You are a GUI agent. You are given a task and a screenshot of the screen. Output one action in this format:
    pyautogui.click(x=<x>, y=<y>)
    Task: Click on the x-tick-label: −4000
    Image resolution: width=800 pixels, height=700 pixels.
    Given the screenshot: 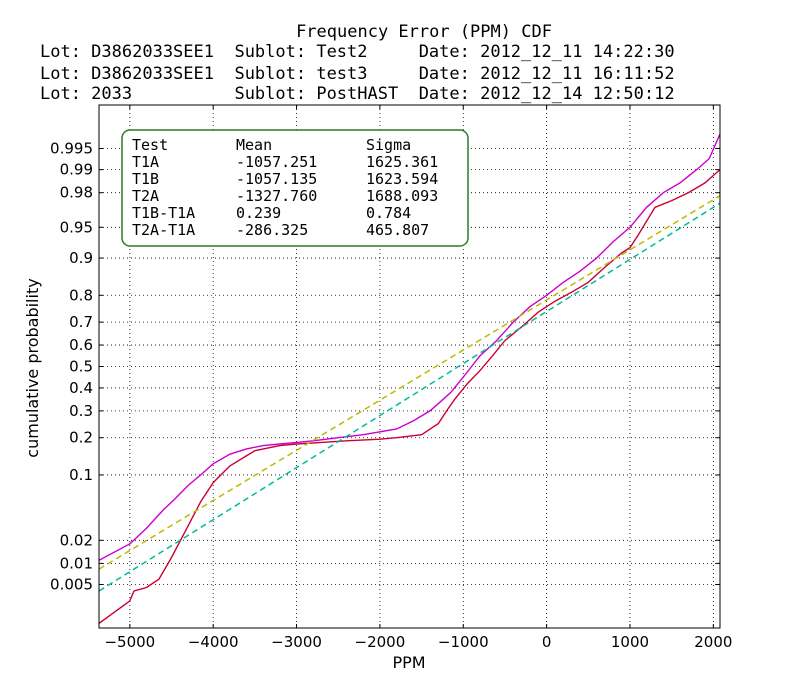 What is the action you would take?
    pyautogui.click(x=213, y=642)
    